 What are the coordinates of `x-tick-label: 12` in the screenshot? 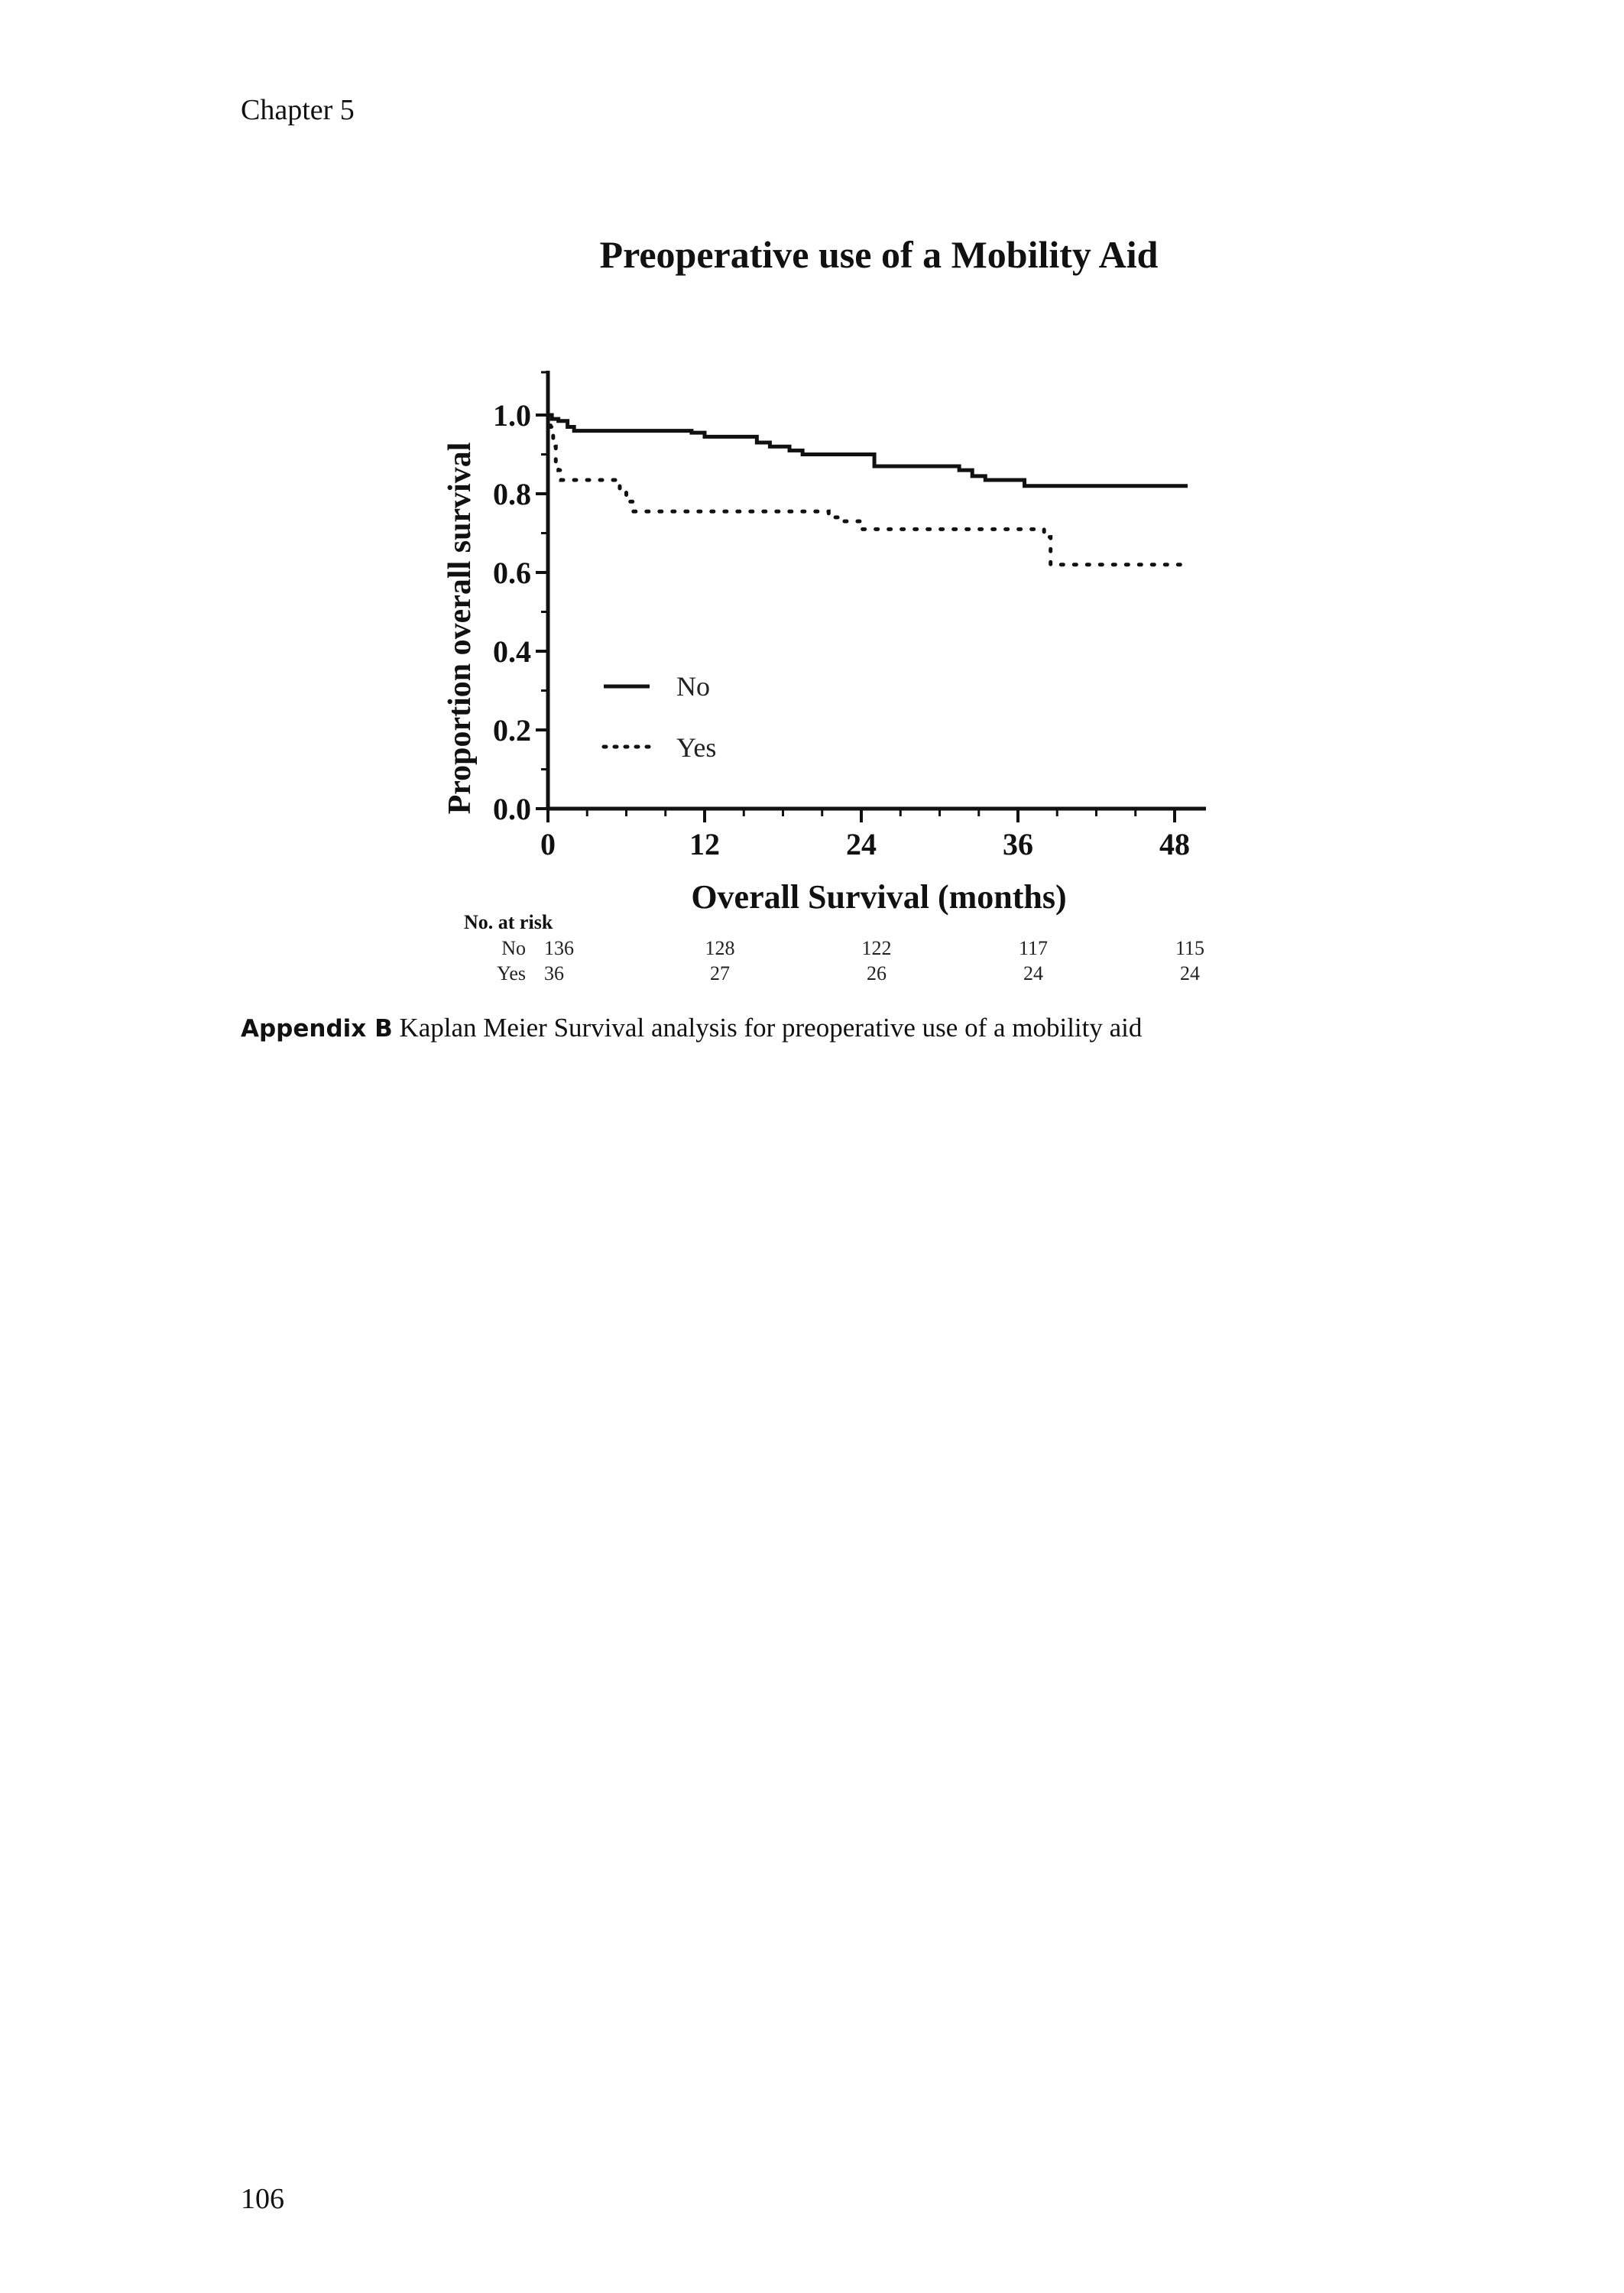 It's located at (704, 844).